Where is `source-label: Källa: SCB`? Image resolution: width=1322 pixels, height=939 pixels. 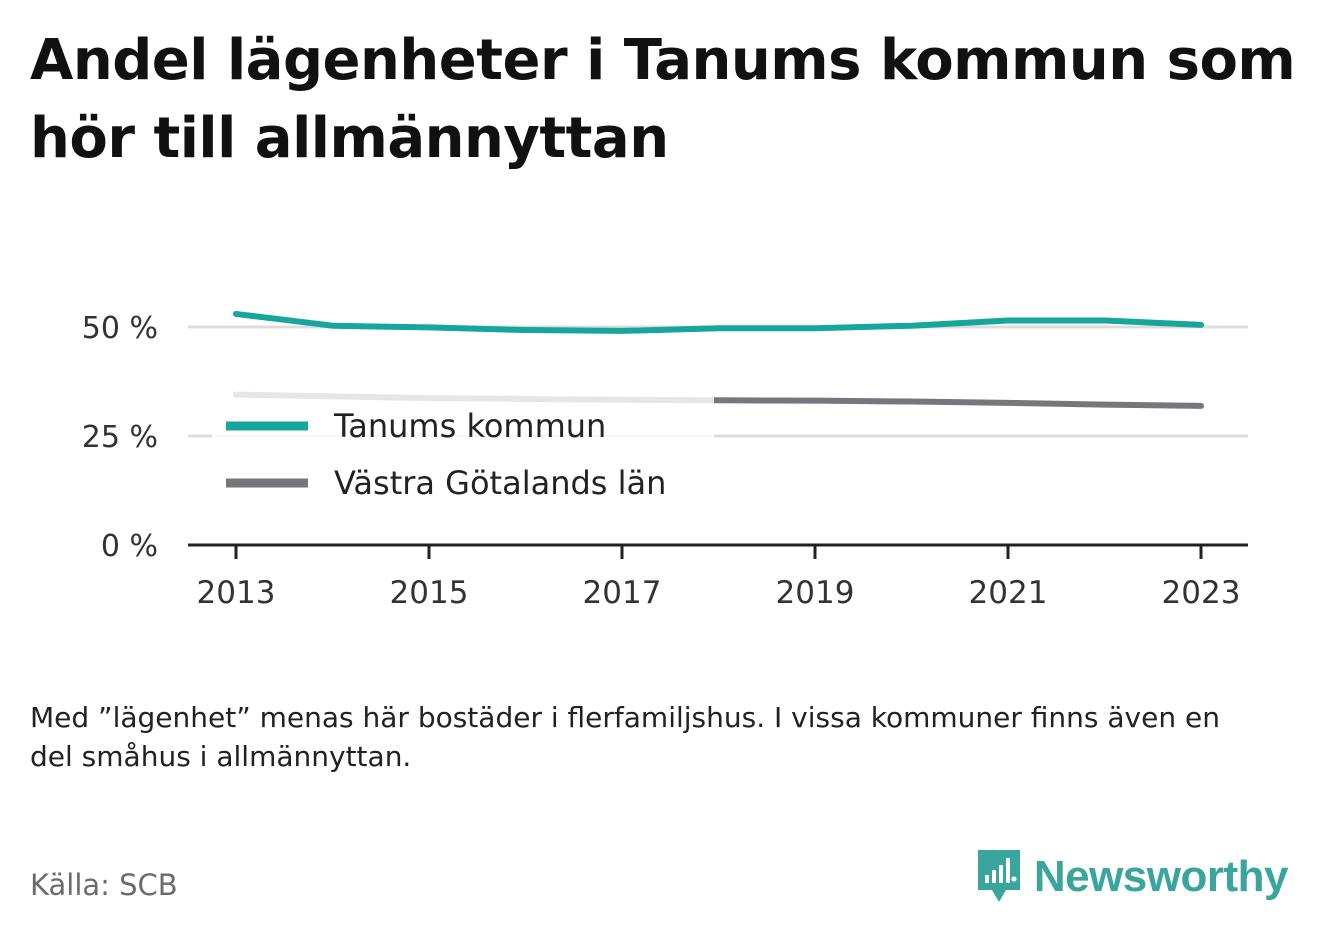 source-label: Källa: SCB is located at coordinates (104, 885).